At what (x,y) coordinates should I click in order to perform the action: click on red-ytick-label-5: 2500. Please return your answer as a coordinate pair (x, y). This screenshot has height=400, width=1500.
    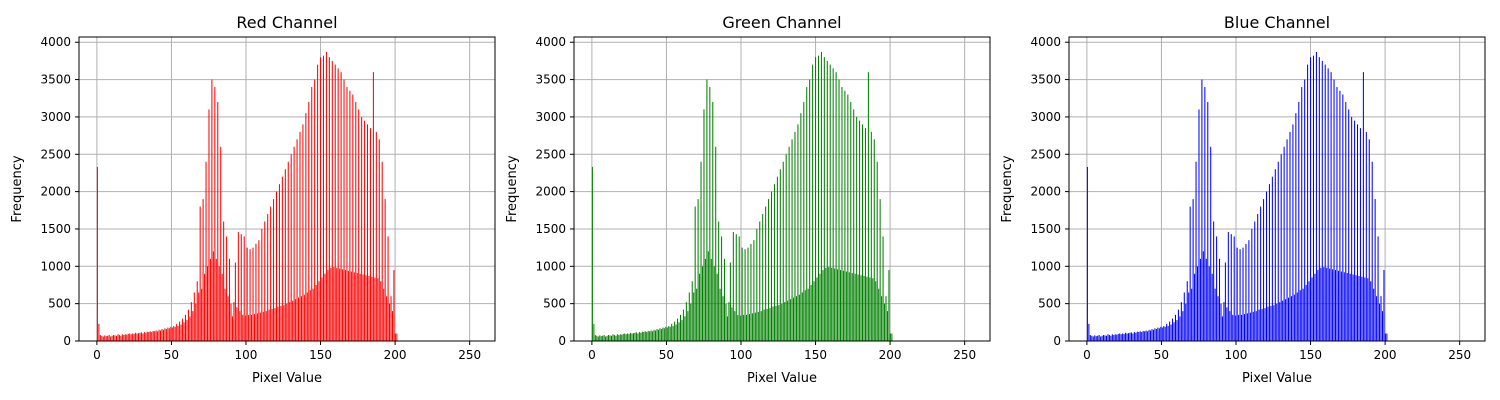
    Looking at the image, I should click on (55, 154).